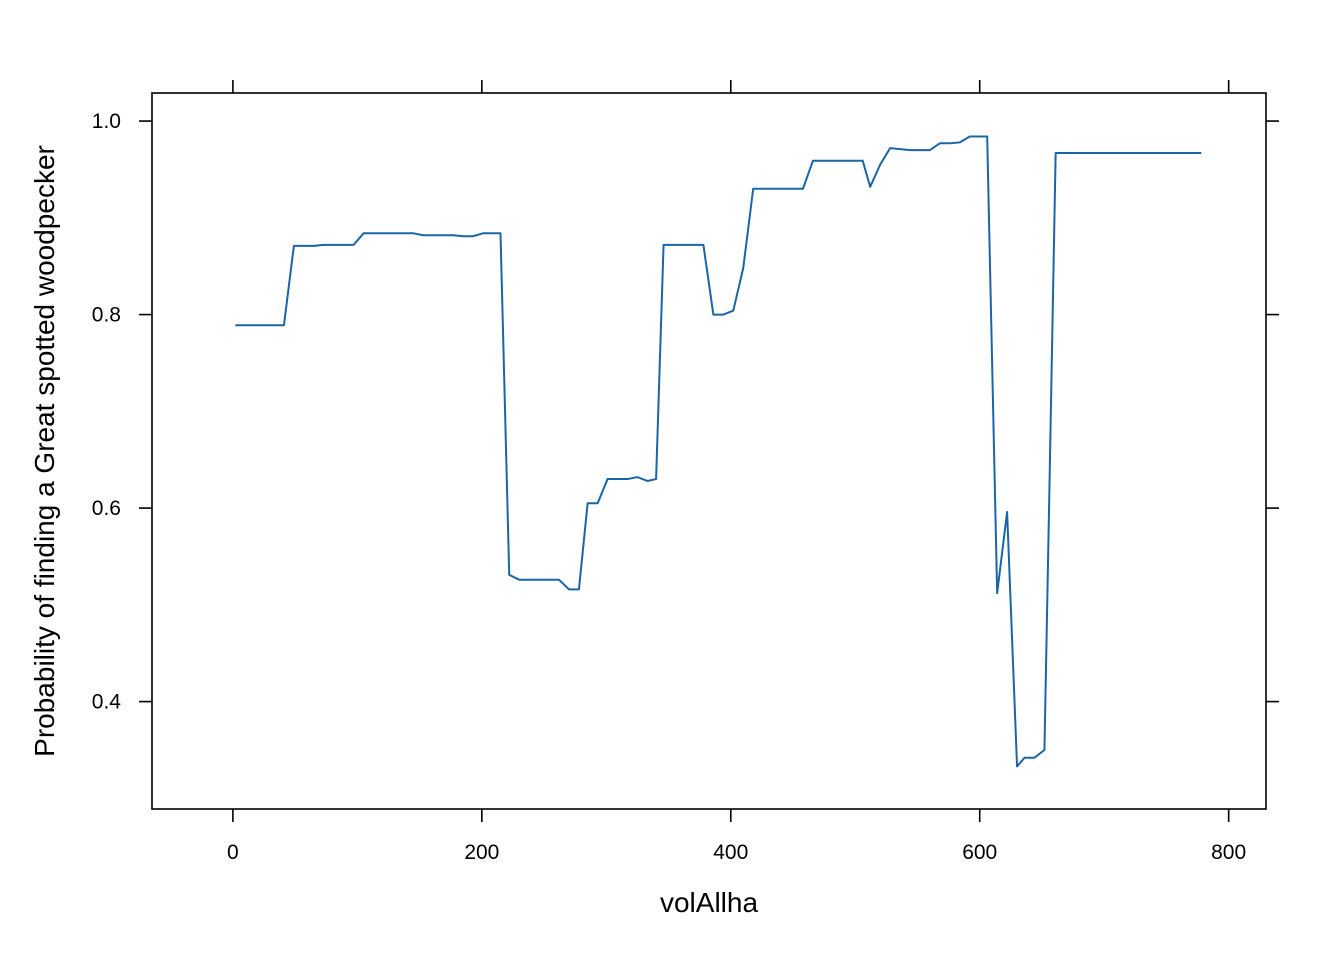  What do you see at coordinates (106, 121) in the screenshot?
I see `y-tick-label: 1.0` at bounding box center [106, 121].